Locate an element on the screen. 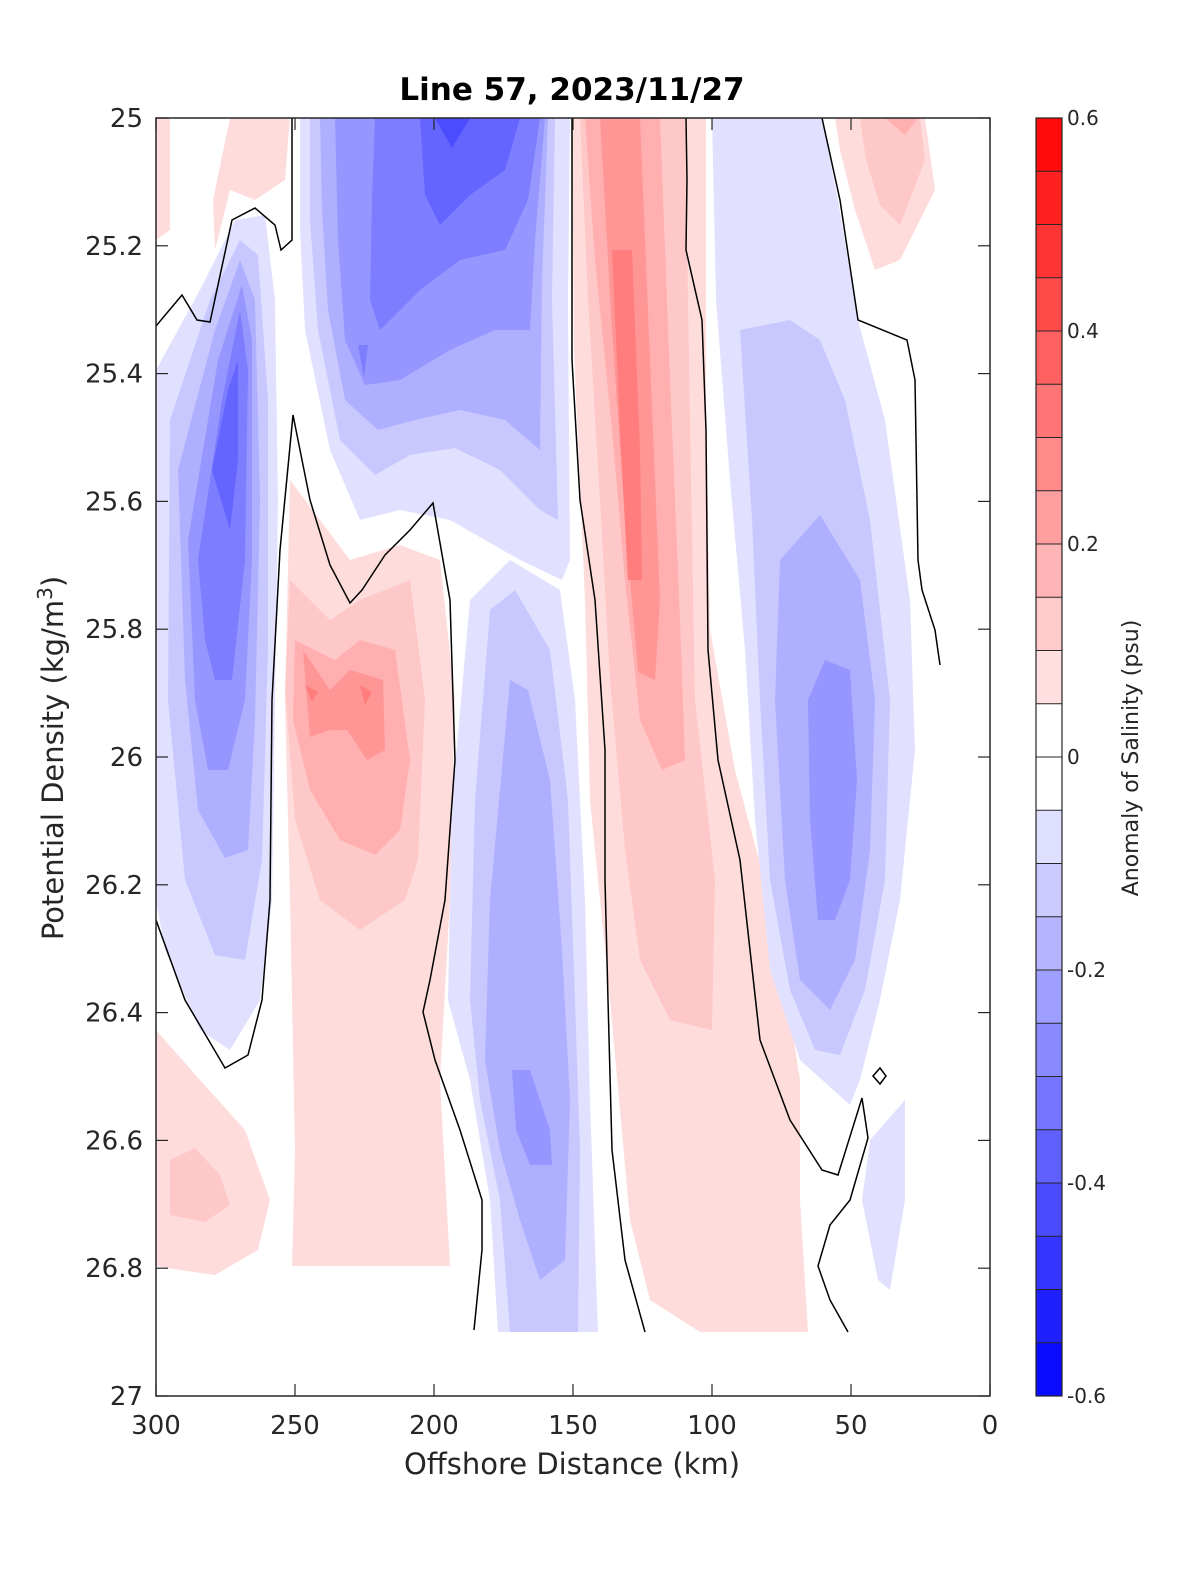 Image resolution: width=1200 pixels, height=1575 pixels. x-tick-label: 0 is located at coordinates (990, 1426).